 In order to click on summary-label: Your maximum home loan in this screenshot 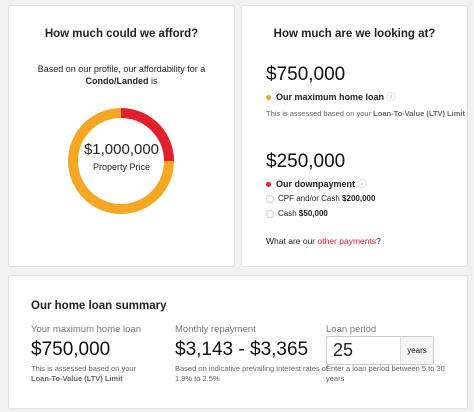, I will do `click(86, 329)`.